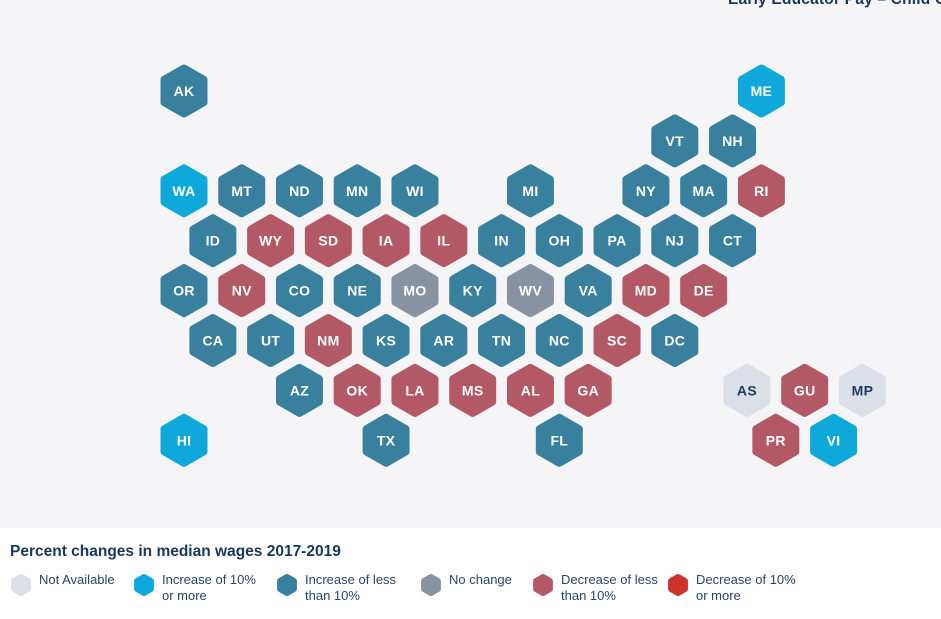 The image size is (941, 619). I want to click on hex-tile-NY: NY, so click(646, 191).